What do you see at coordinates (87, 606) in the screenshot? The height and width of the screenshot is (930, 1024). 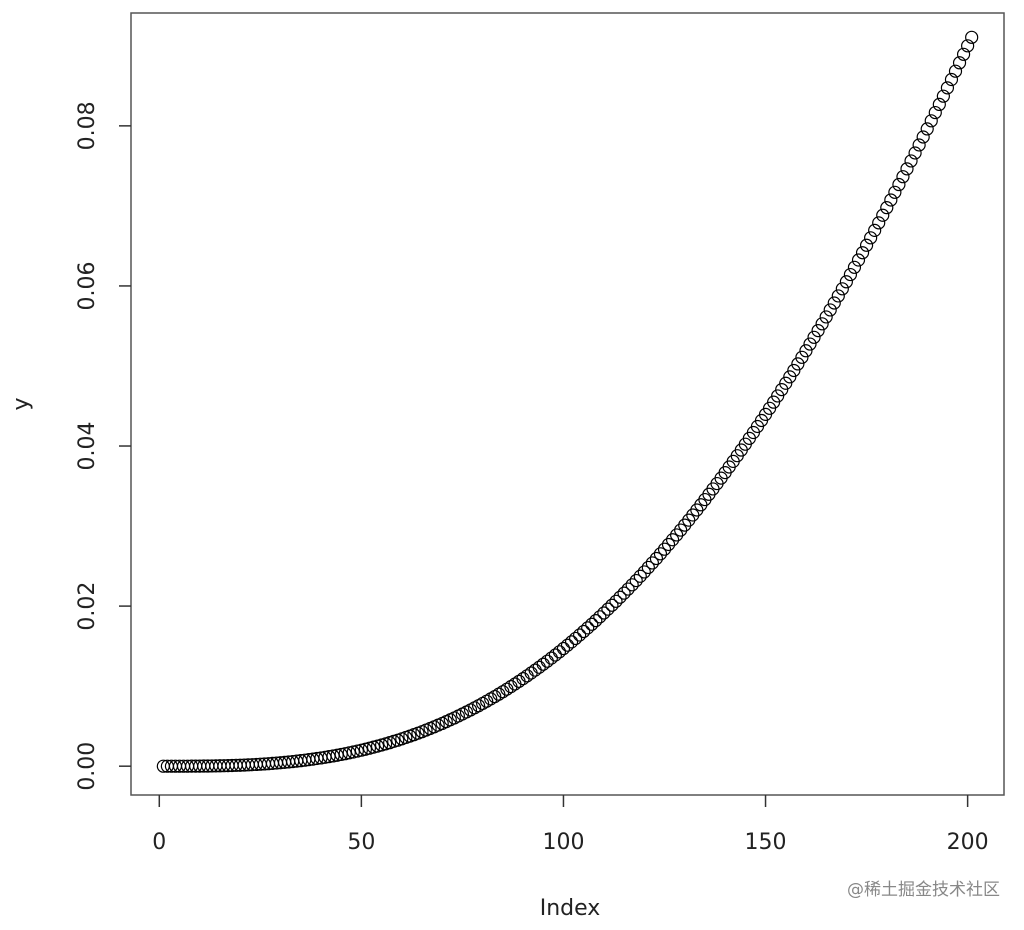 I see `y-tick-label: 0.02` at bounding box center [87, 606].